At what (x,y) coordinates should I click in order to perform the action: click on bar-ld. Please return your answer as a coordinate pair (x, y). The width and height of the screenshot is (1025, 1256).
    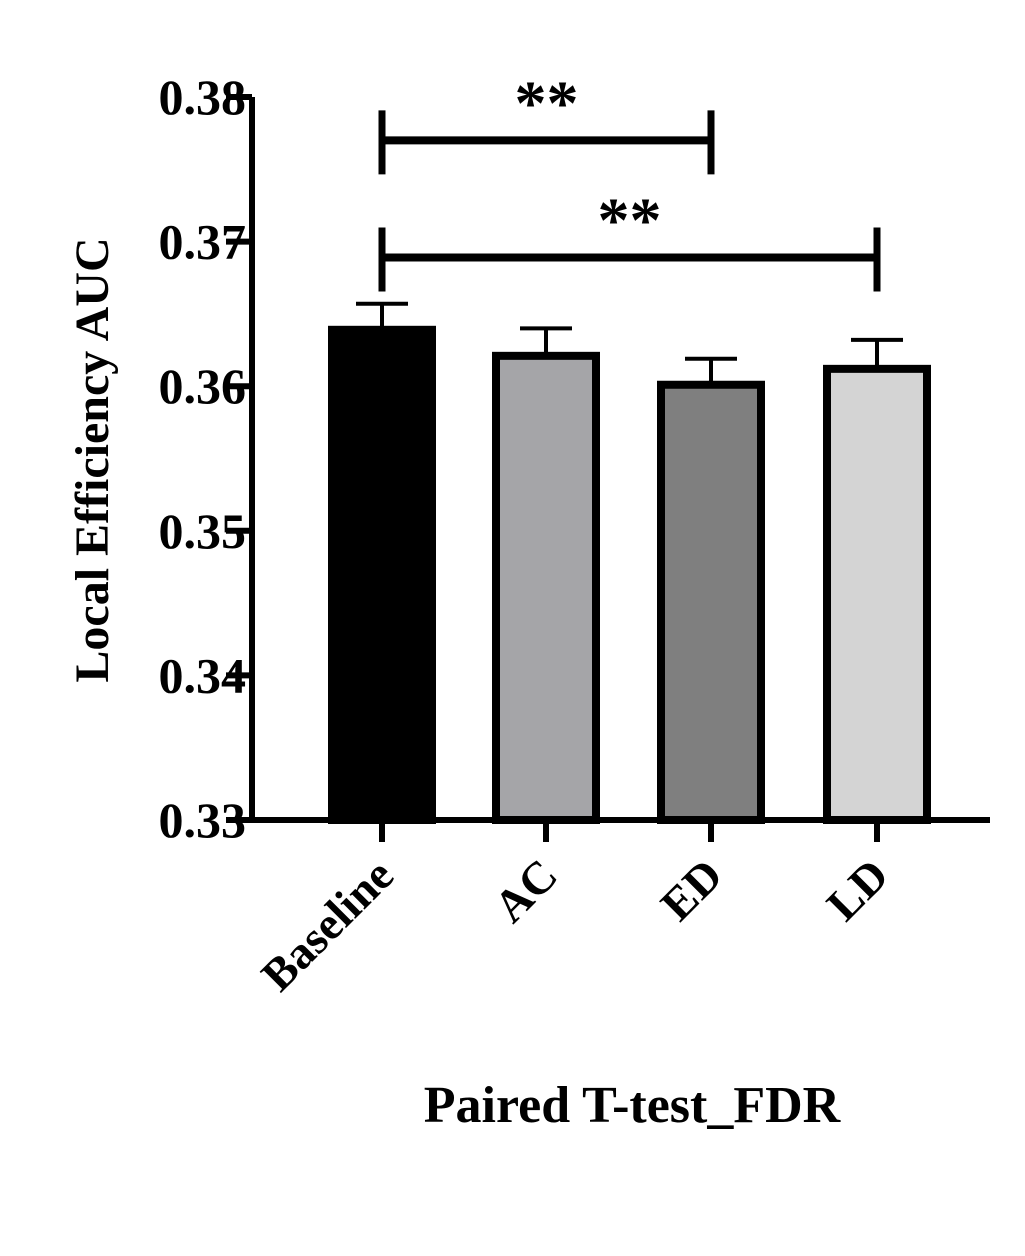
    Looking at the image, I should click on (877, 594).